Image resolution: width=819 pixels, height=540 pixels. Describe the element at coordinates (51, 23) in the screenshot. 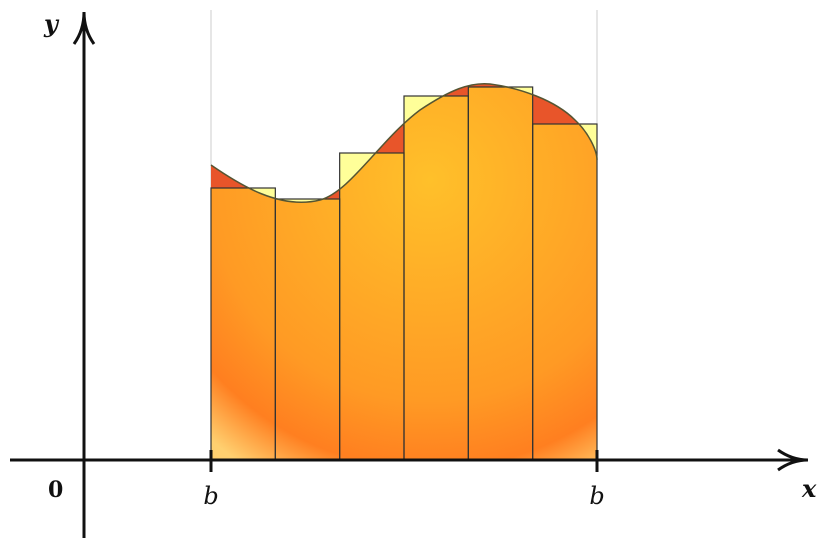

I see `y-axis-label: y` at that location.